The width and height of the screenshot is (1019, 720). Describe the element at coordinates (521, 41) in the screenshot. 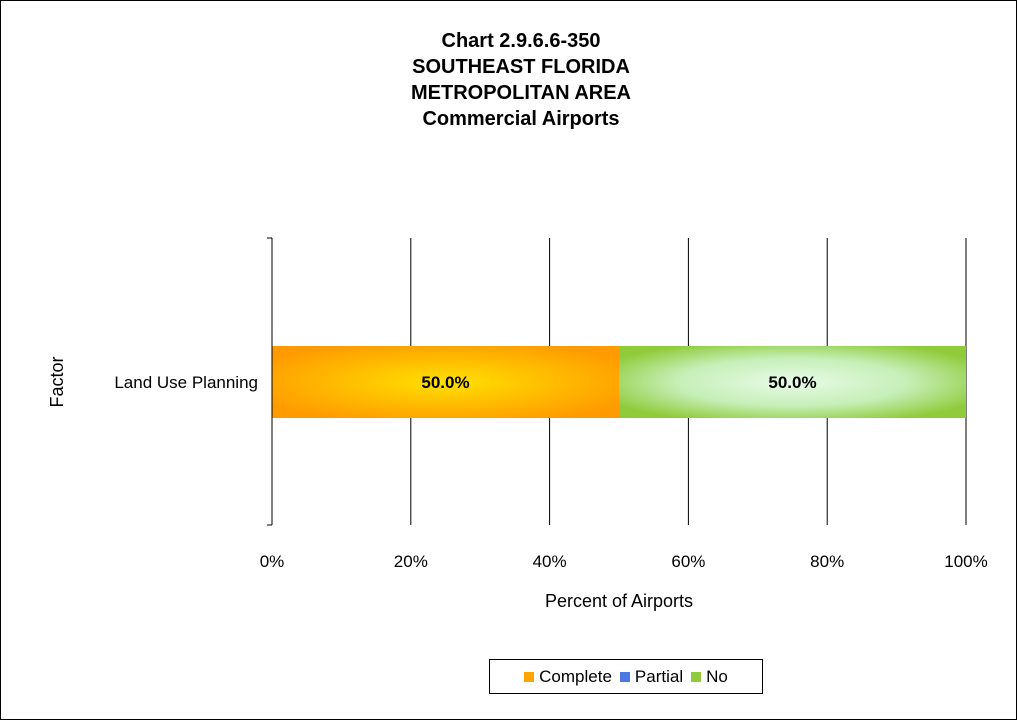

I see `chart-title-line-1: Chart 2.9.6.6-350` at that location.